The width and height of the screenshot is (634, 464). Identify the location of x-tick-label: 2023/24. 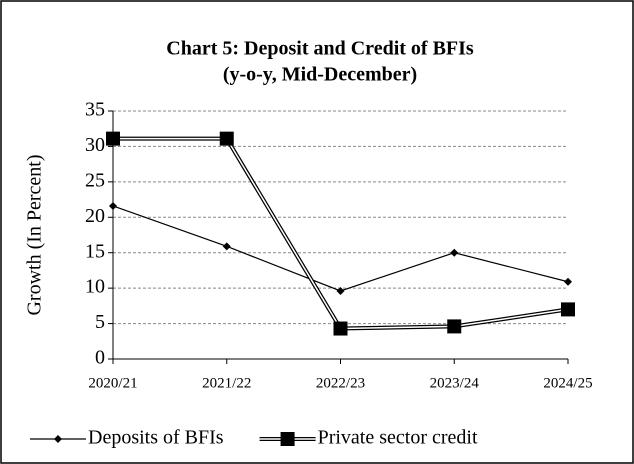
(455, 383).